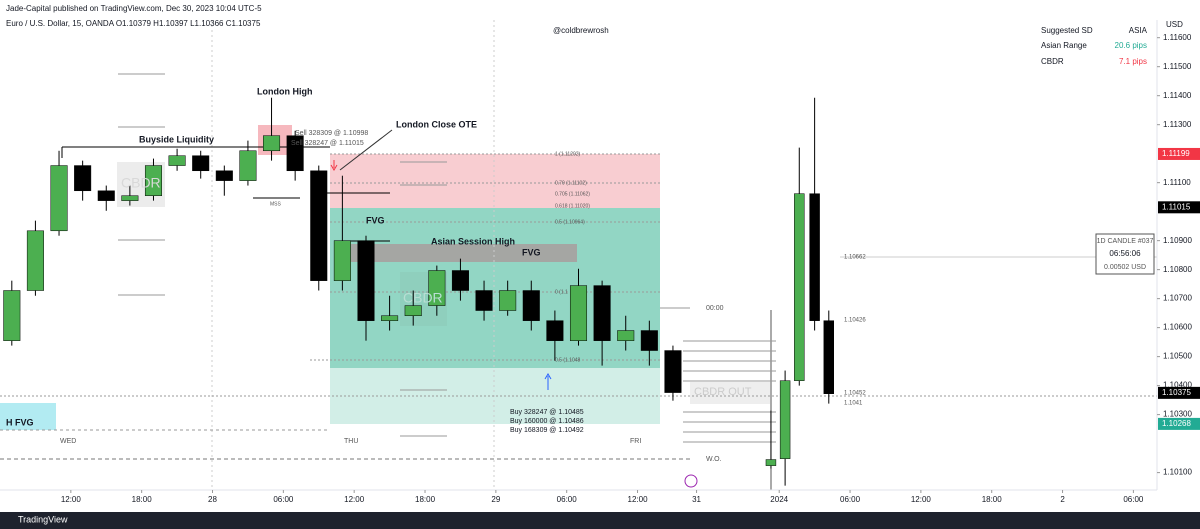  Describe the element at coordinates (572, 206) in the screenshot. I see `fib-label: 0.618 (1.11020)` at that location.